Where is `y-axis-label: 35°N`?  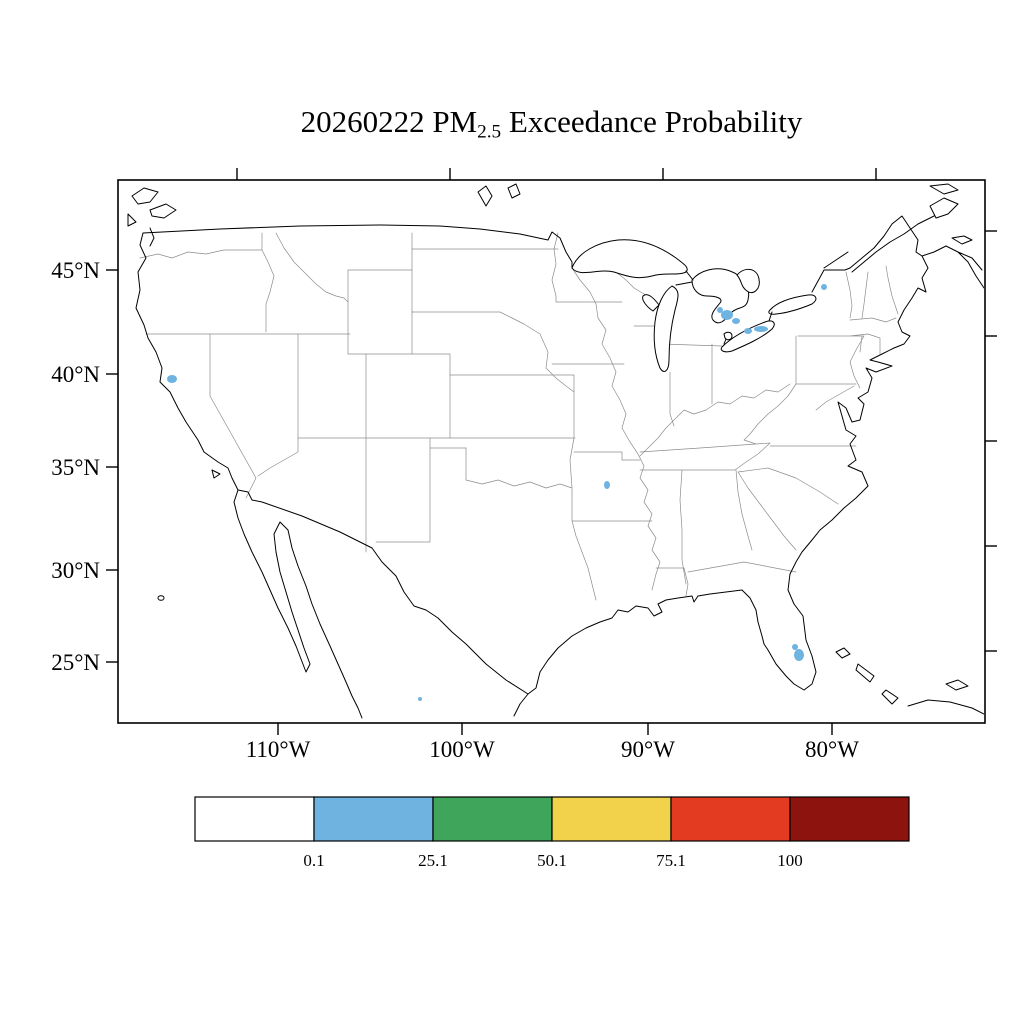
y-axis-label: 35°N is located at coordinates (75, 467).